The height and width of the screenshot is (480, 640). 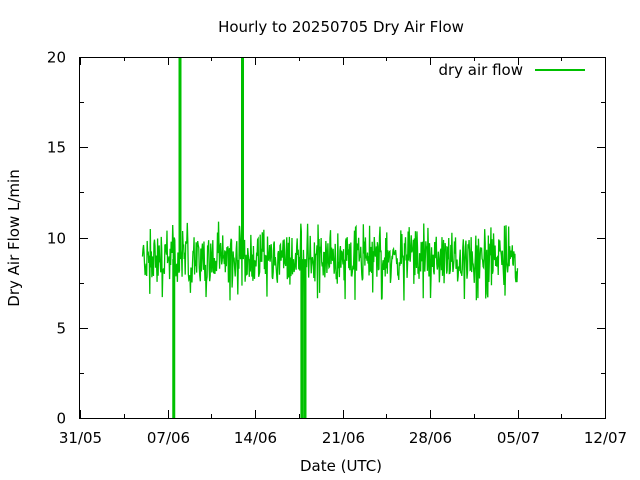 What do you see at coordinates (480, 70) in the screenshot?
I see `legend-label: dry air flow` at bounding box center [480, 70].